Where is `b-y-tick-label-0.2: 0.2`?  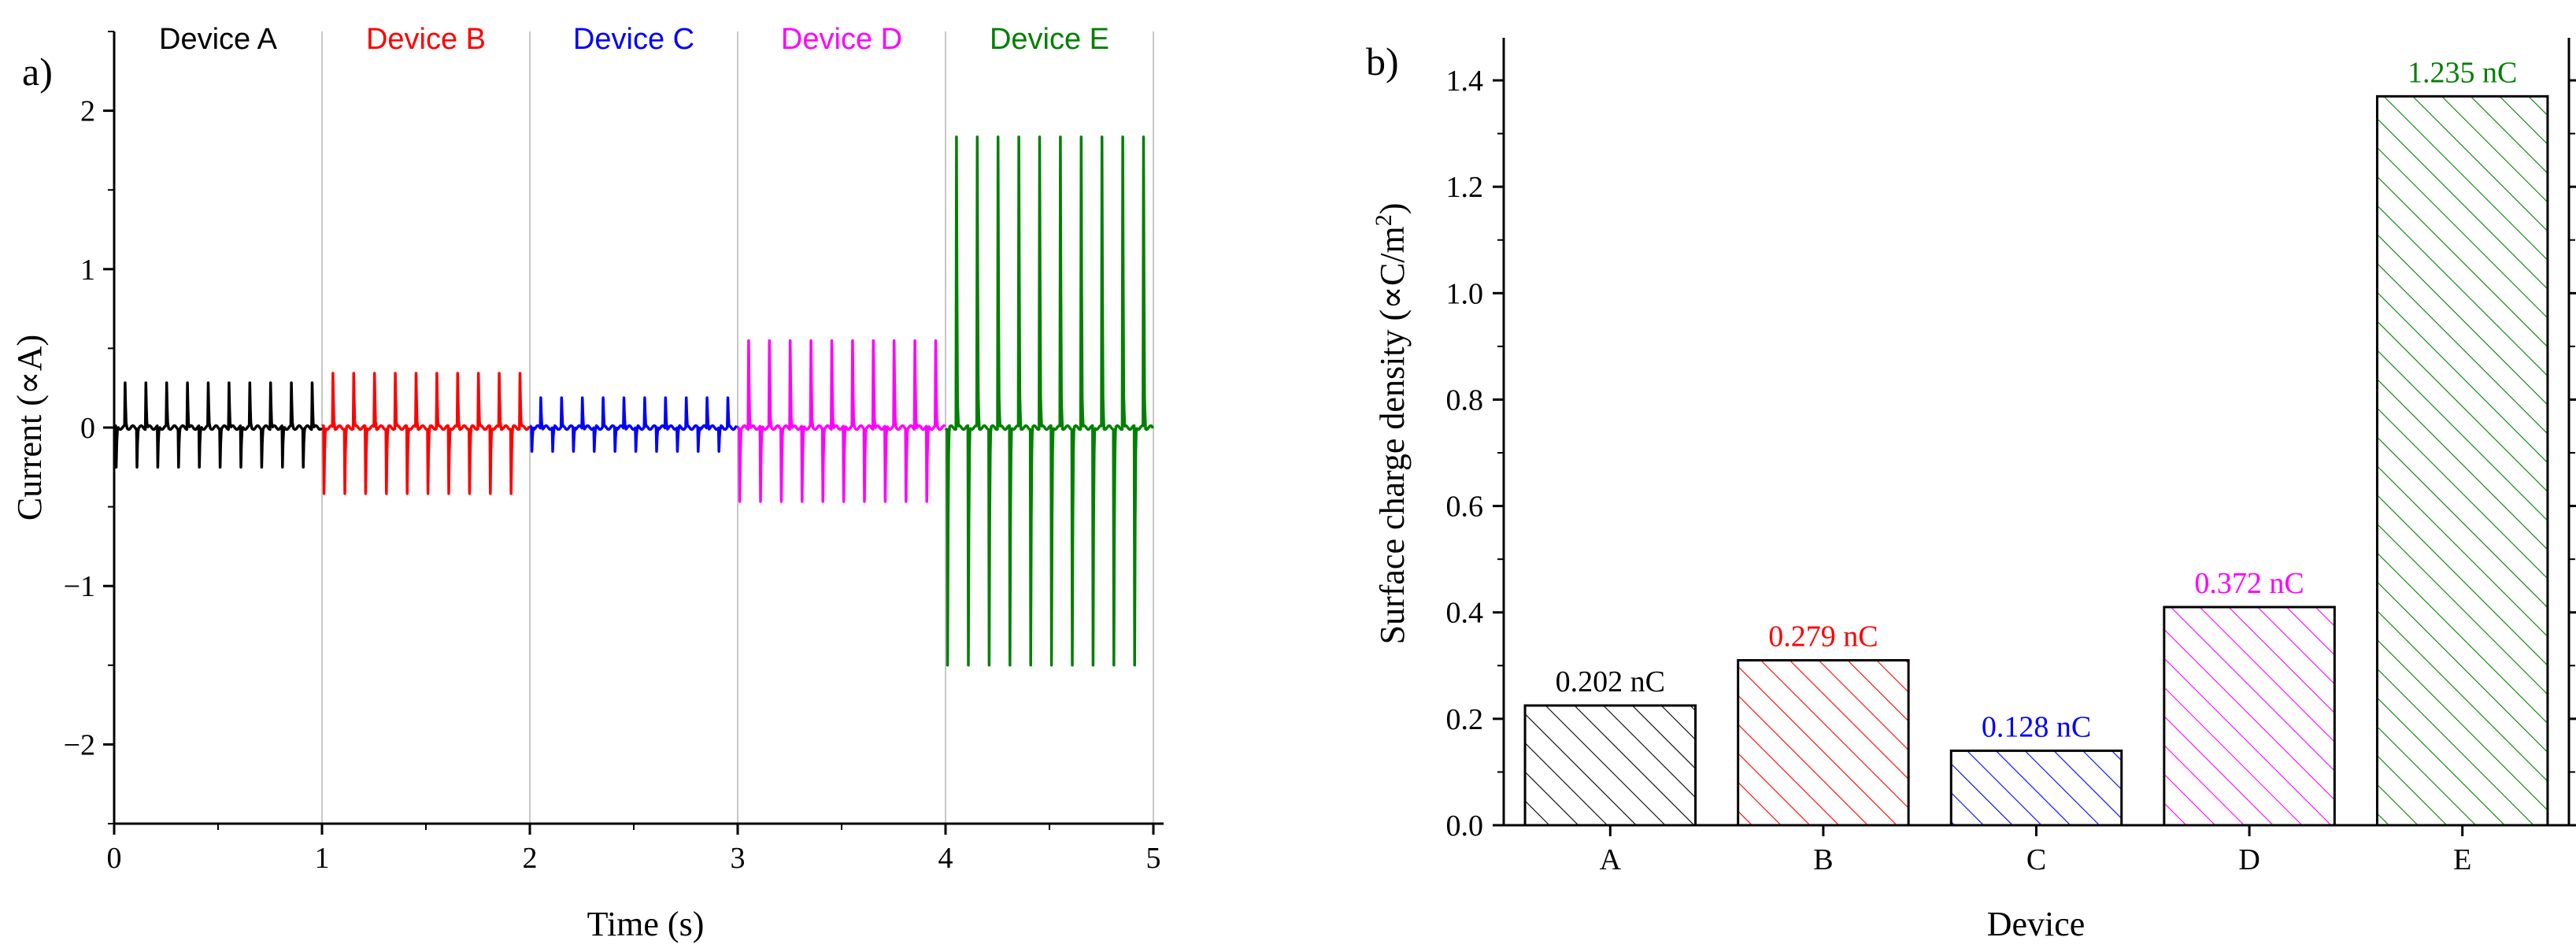
b-y-tick-label-0.2: 0.2 is located at coordinates (1465, 719).